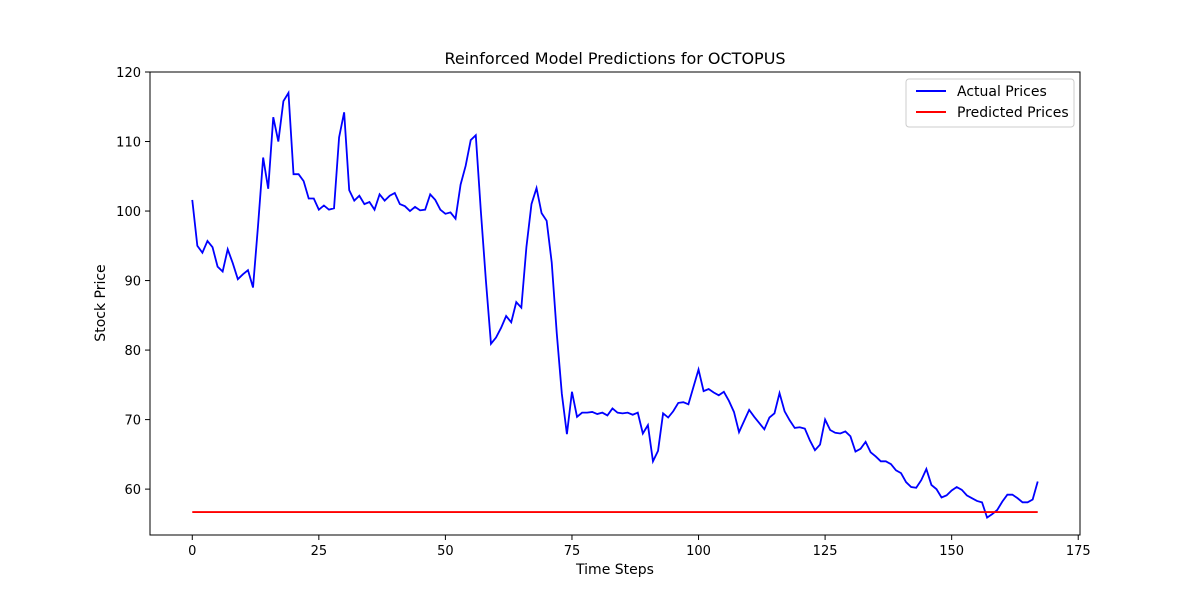 The image size is (1200, 600). I want to click on legend-box, so click(990, 103).